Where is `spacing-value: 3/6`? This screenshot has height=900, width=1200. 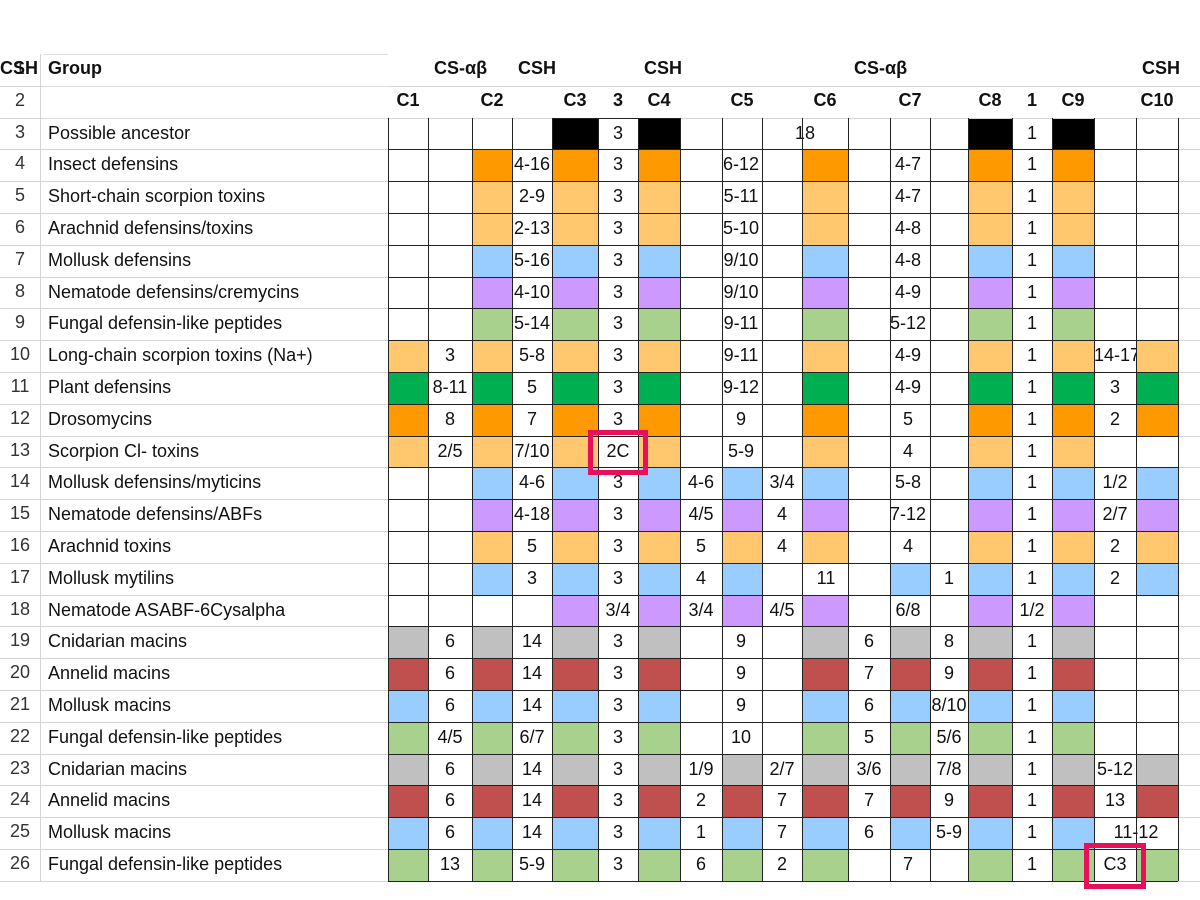
spacing-value: 3/6 is located at coordinates (869, 768).